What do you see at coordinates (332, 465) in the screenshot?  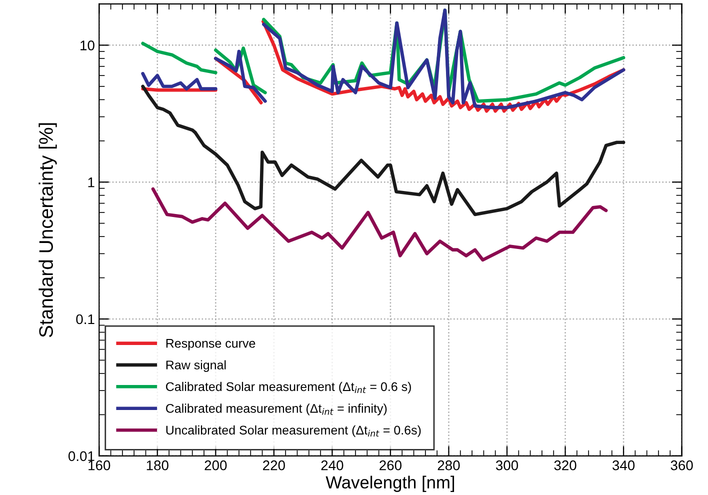 I see `x-tick-label: 240` at bounding box center [332, 465].